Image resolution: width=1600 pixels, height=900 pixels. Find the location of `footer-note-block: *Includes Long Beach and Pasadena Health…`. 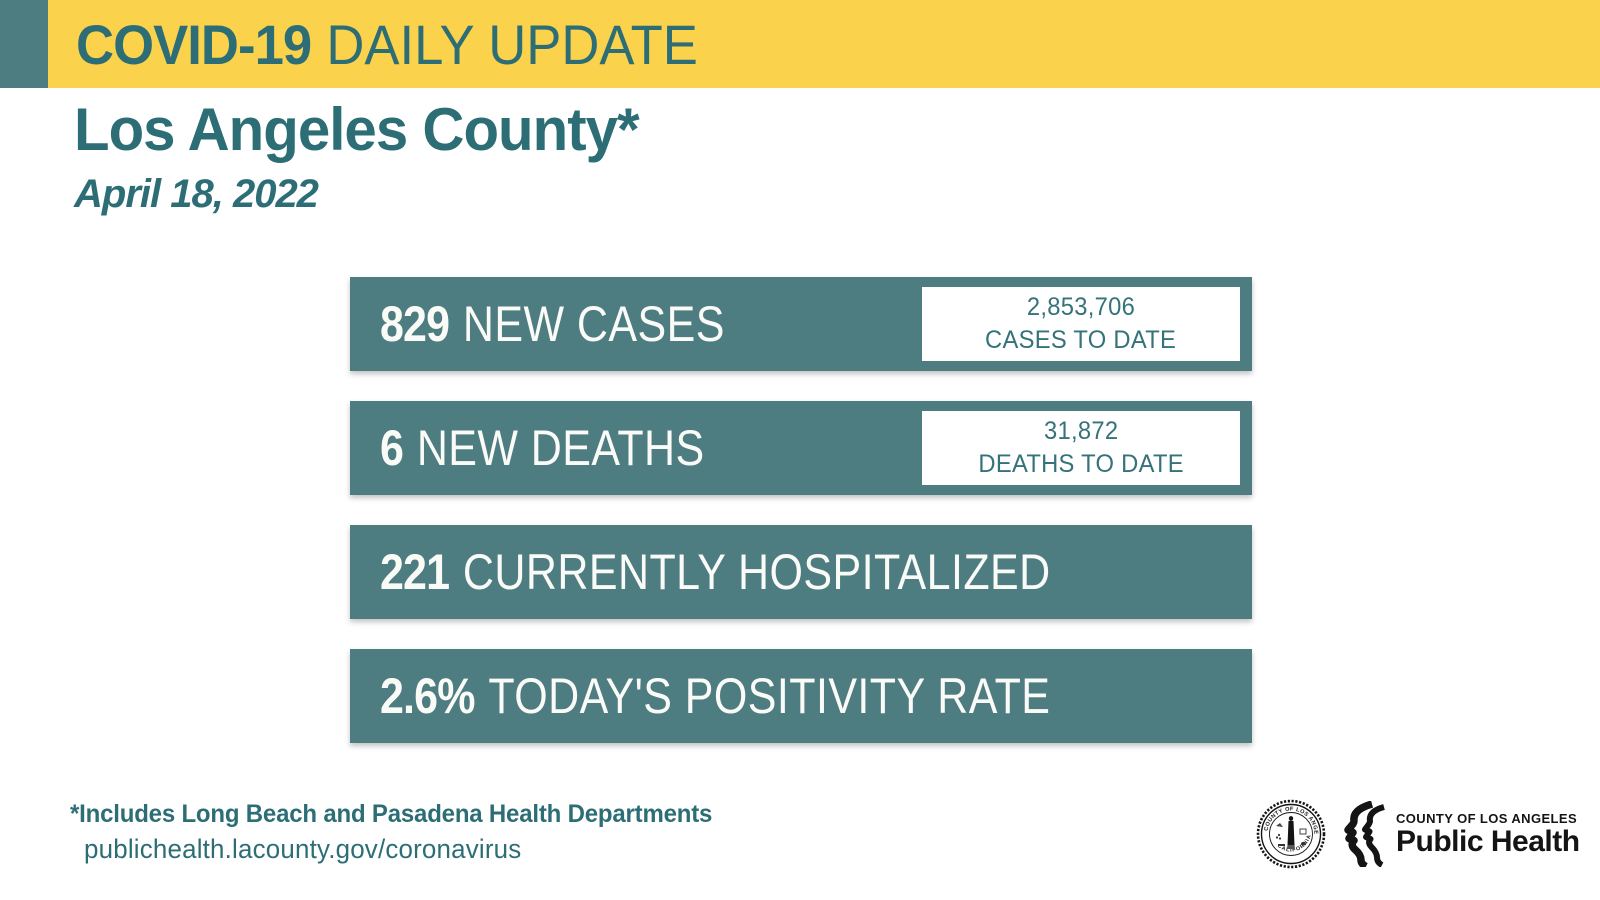

footer-note-block: *Includes Long Beach and Pasadena Health… is located at coordinates (404, 832).